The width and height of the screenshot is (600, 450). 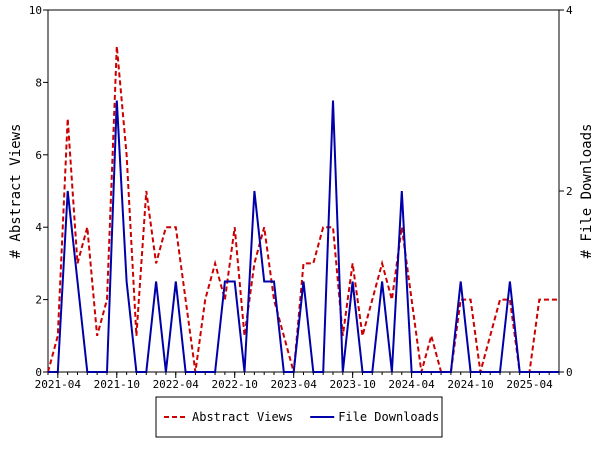 I want to click on y-tick-label: 2, so click(x=38, y=300).